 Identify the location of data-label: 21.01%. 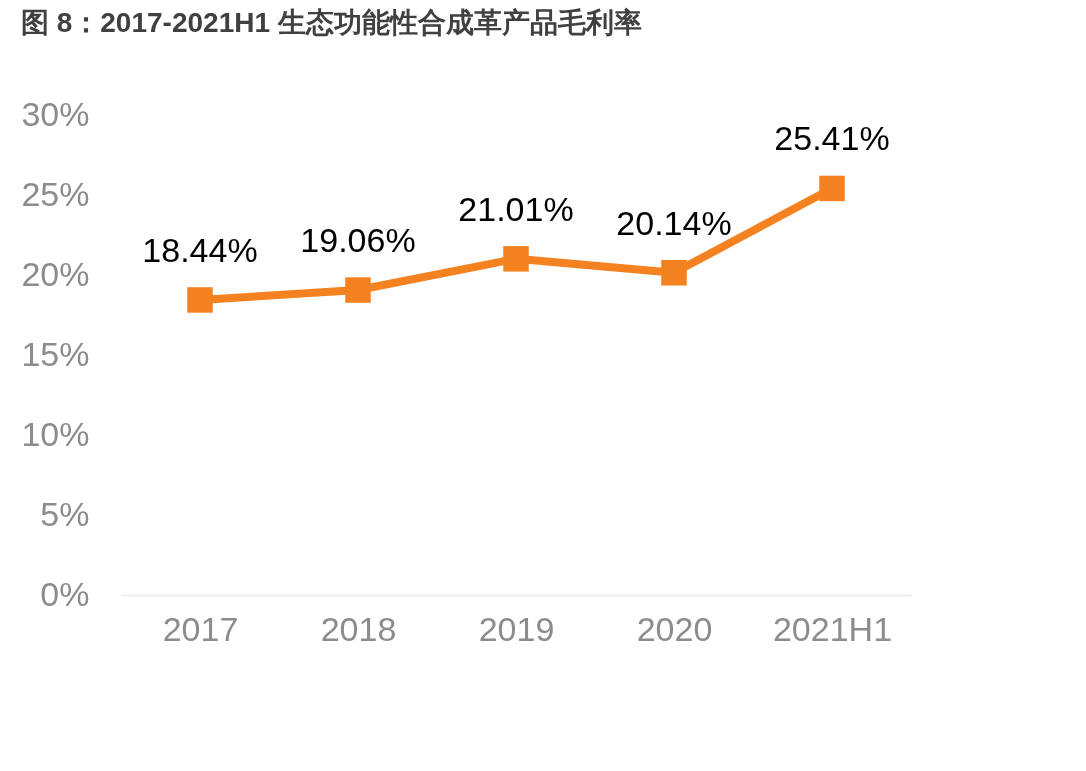
(516, 208).